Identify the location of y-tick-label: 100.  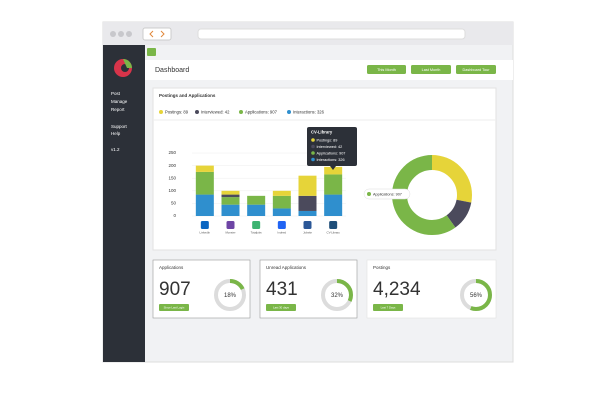
(172, 190).